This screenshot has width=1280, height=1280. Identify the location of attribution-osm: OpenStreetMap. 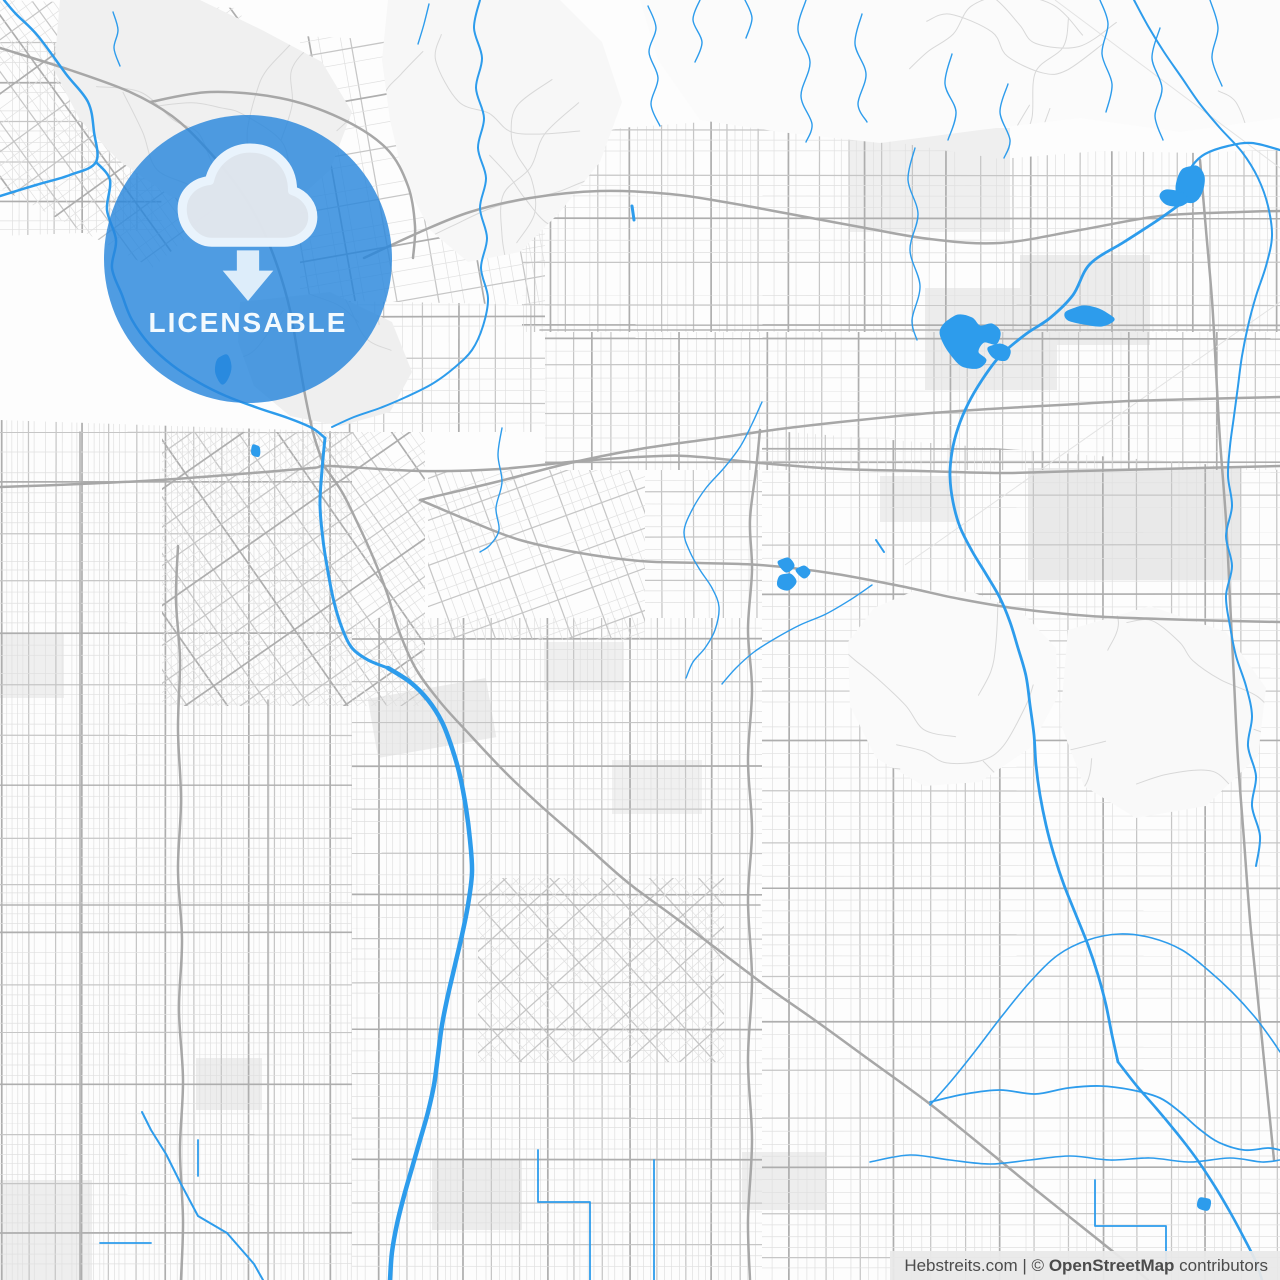
(1111, 1265).